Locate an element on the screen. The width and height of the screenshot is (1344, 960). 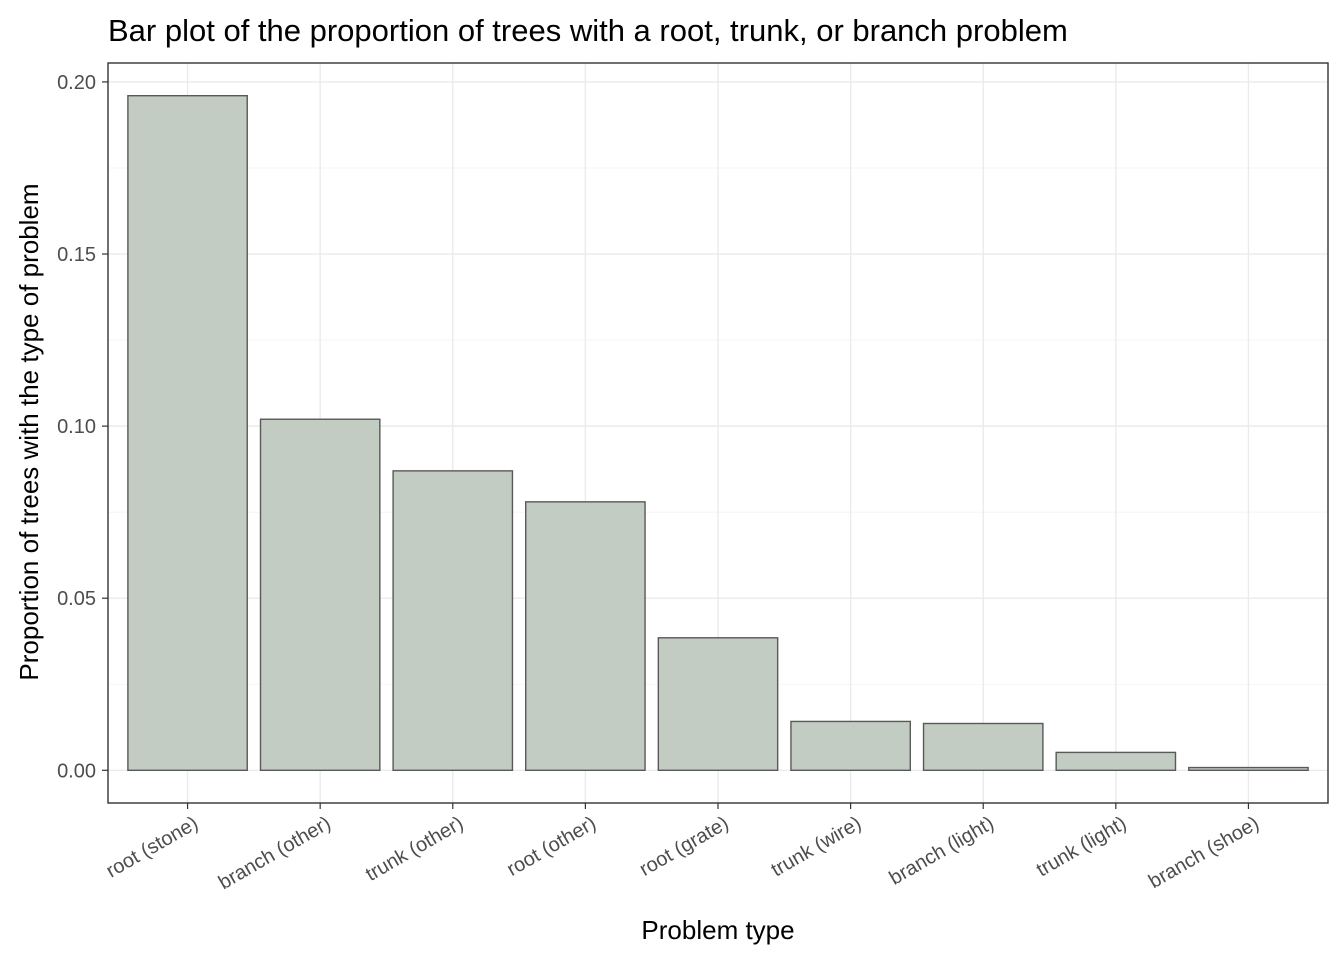
x-tick-label: trunk (wire) is located at coordinates (816, 846).